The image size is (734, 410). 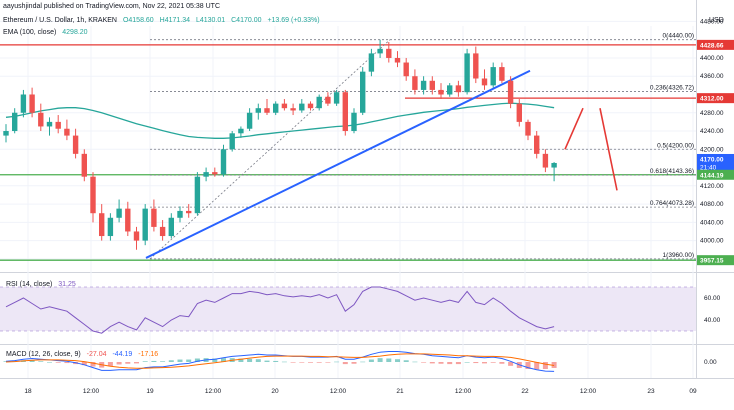 What do you see at coordinates (360, 391) in the screenshot?
I see `time-axis: 18 12:00 19 12:00 20 12:00 21 12:00 22 12:00 23 09` at bounding box center [360, 391].